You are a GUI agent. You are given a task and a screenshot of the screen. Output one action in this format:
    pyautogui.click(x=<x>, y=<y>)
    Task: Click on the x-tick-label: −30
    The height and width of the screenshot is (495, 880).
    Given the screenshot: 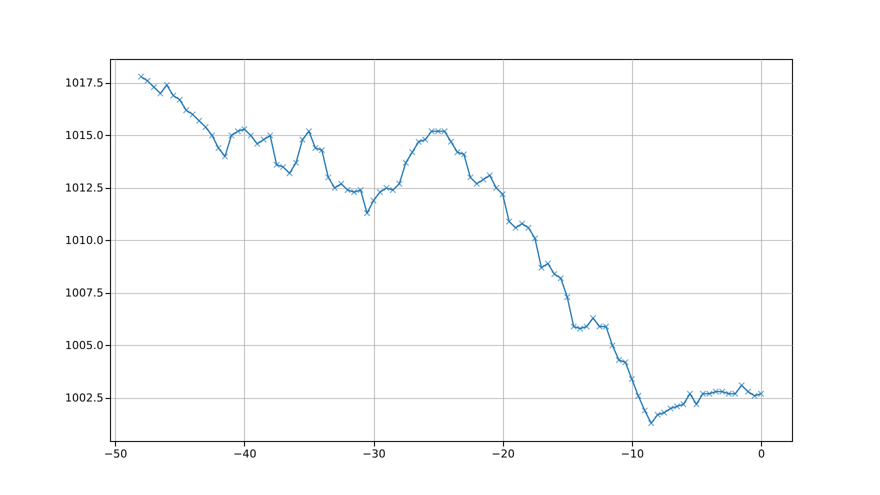 What is the action you would take?
    pyautogui.click(x=374, y=454)
    